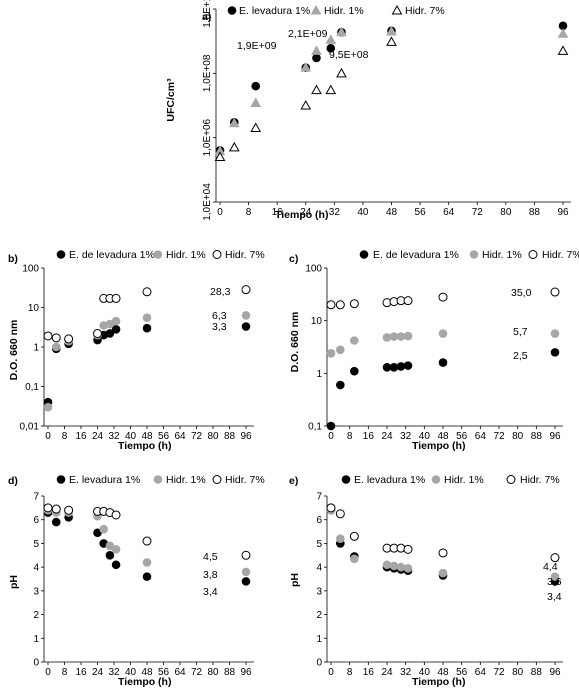 This screenshot has width=579, height=696. I want to click on end-value-label: 28,3, so click(220, 292).